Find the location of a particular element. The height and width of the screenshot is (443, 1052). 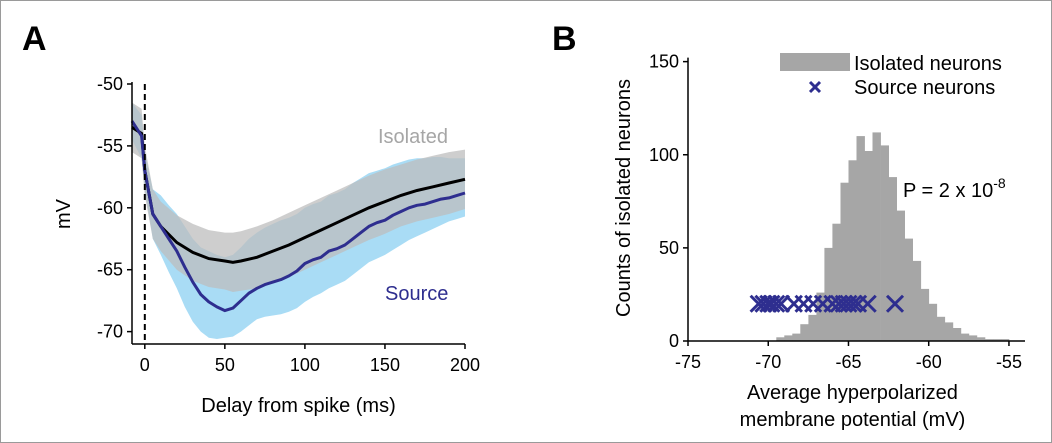

legend-marker-source is located at coordinates (815, 87).